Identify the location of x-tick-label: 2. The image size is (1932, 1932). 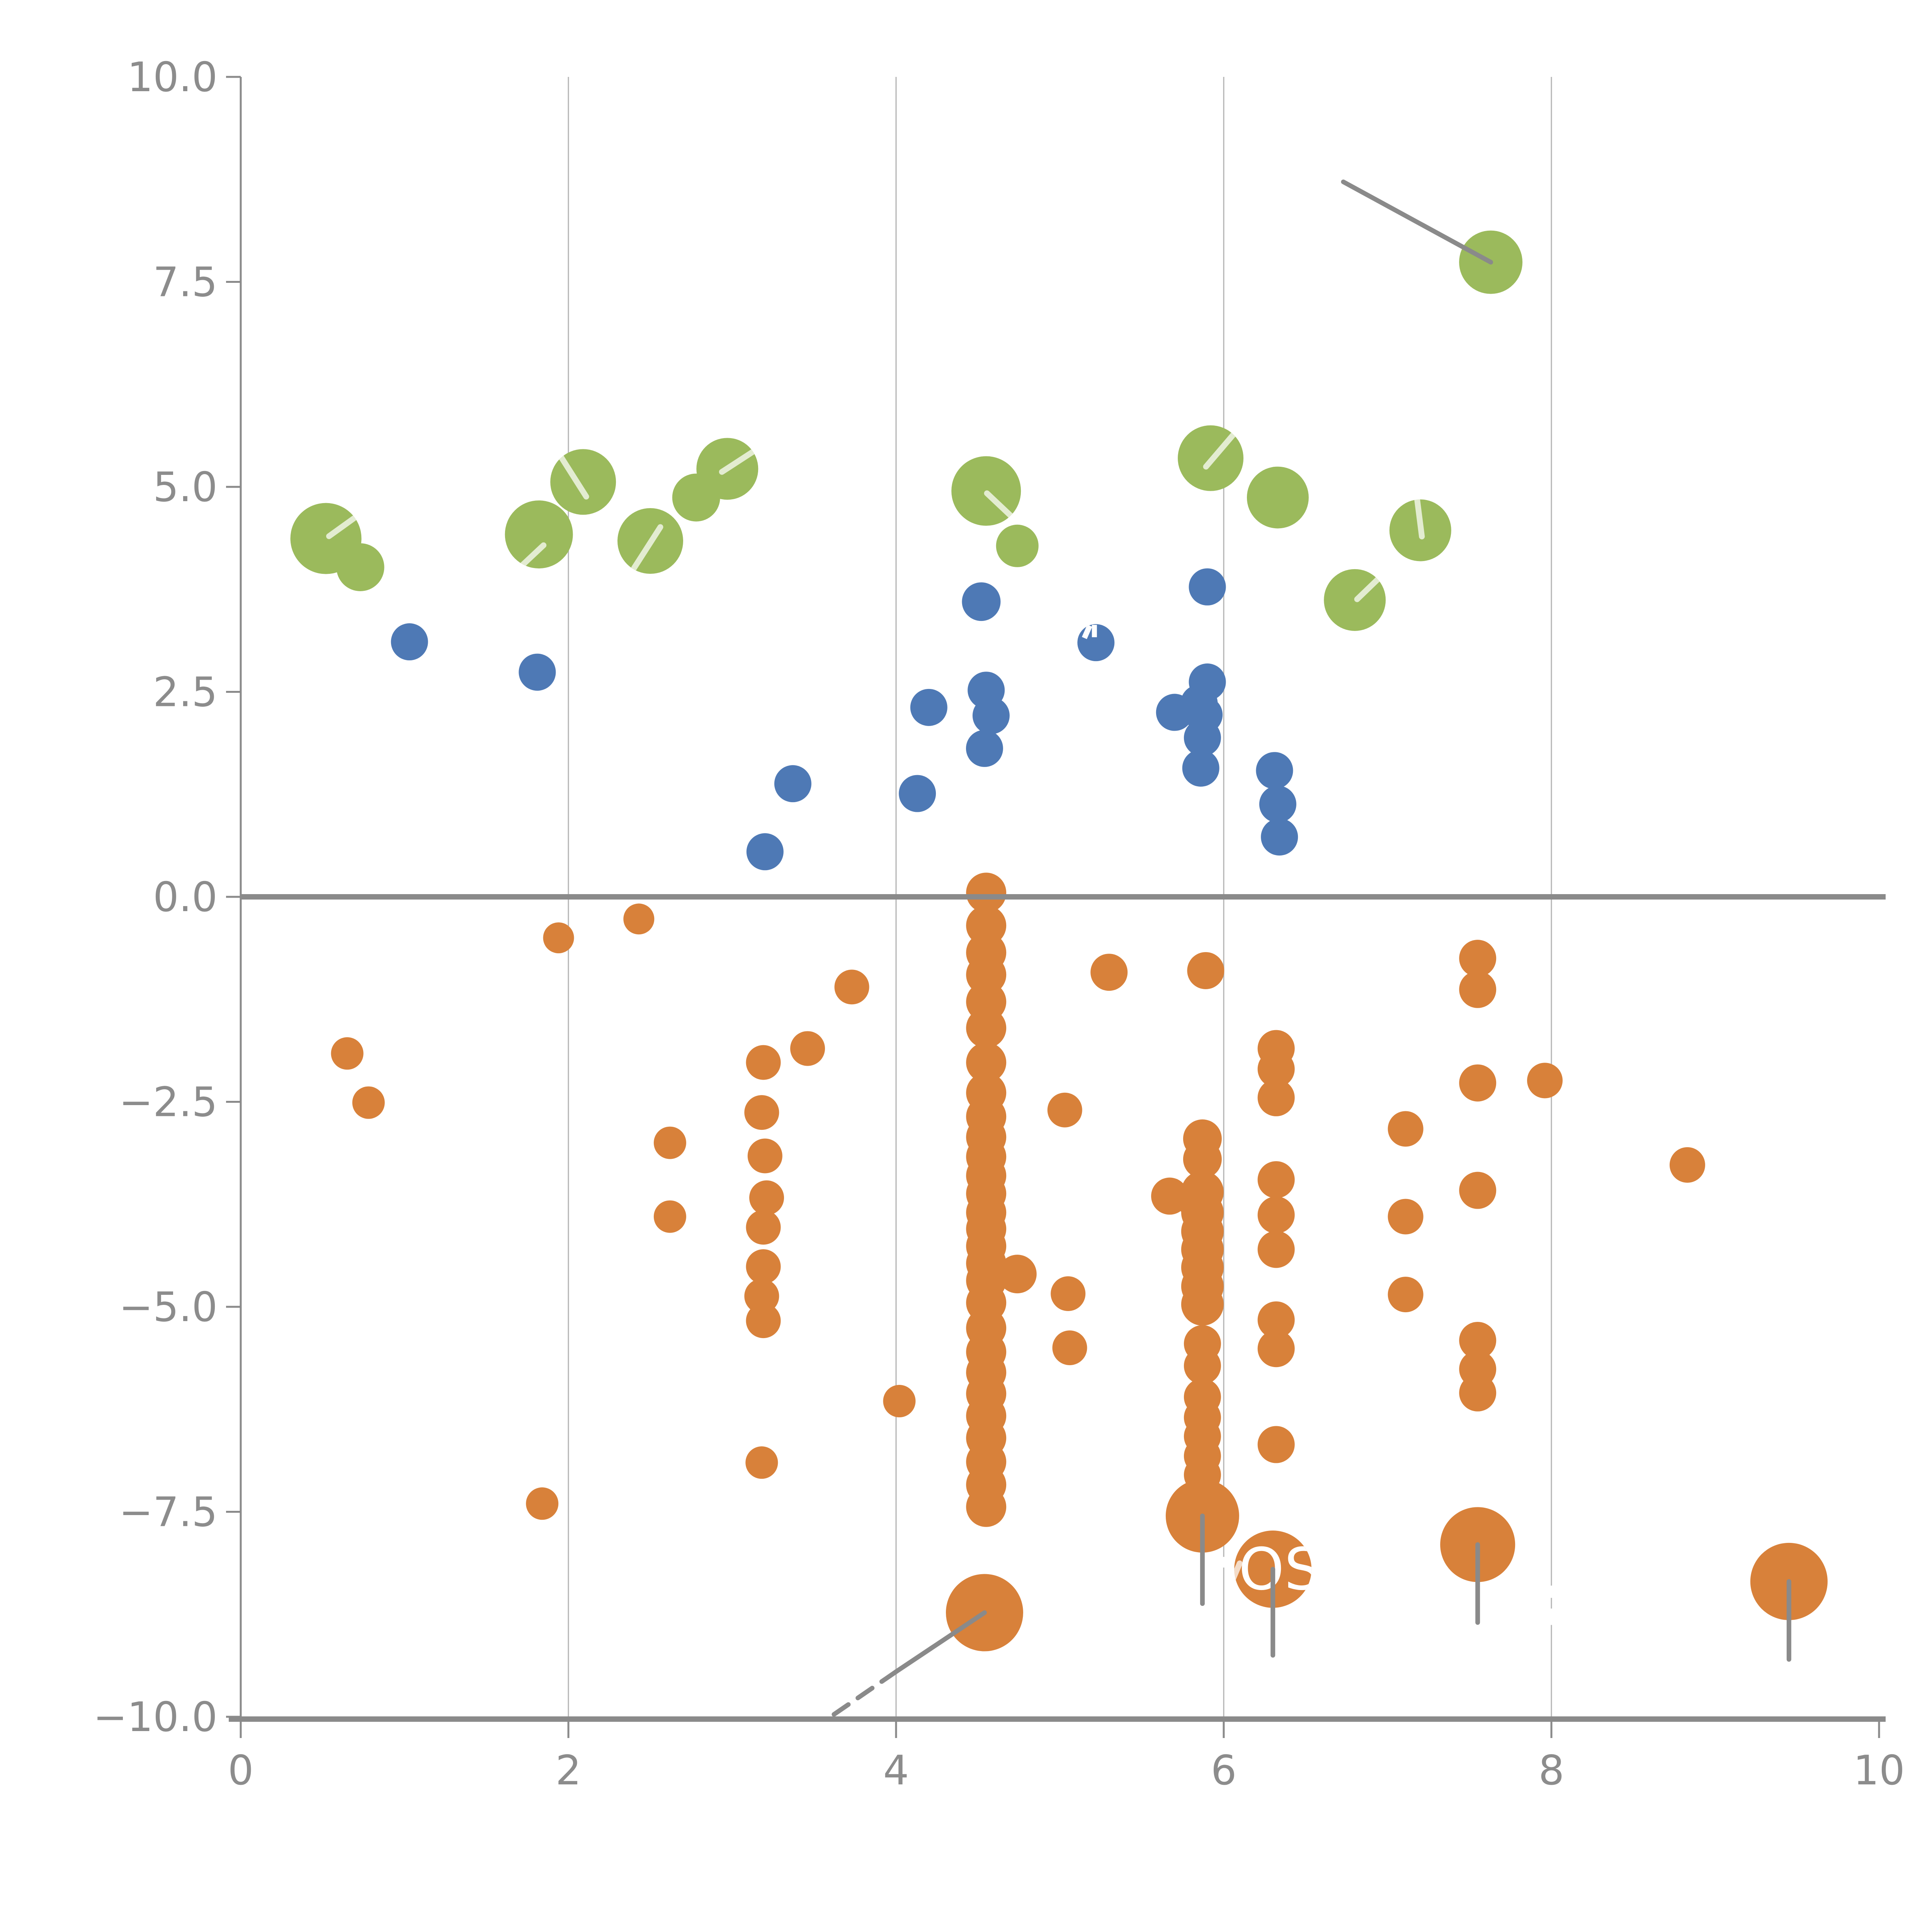
(569, 1771).